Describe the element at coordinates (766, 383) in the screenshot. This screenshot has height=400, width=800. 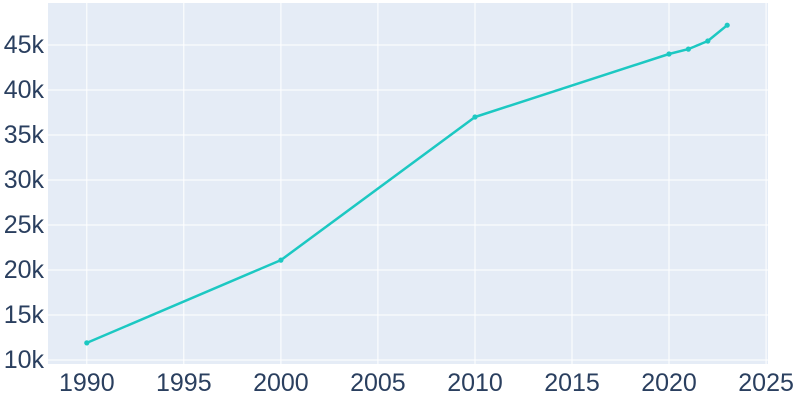
I see `x-tick-label: 2025` at that location.